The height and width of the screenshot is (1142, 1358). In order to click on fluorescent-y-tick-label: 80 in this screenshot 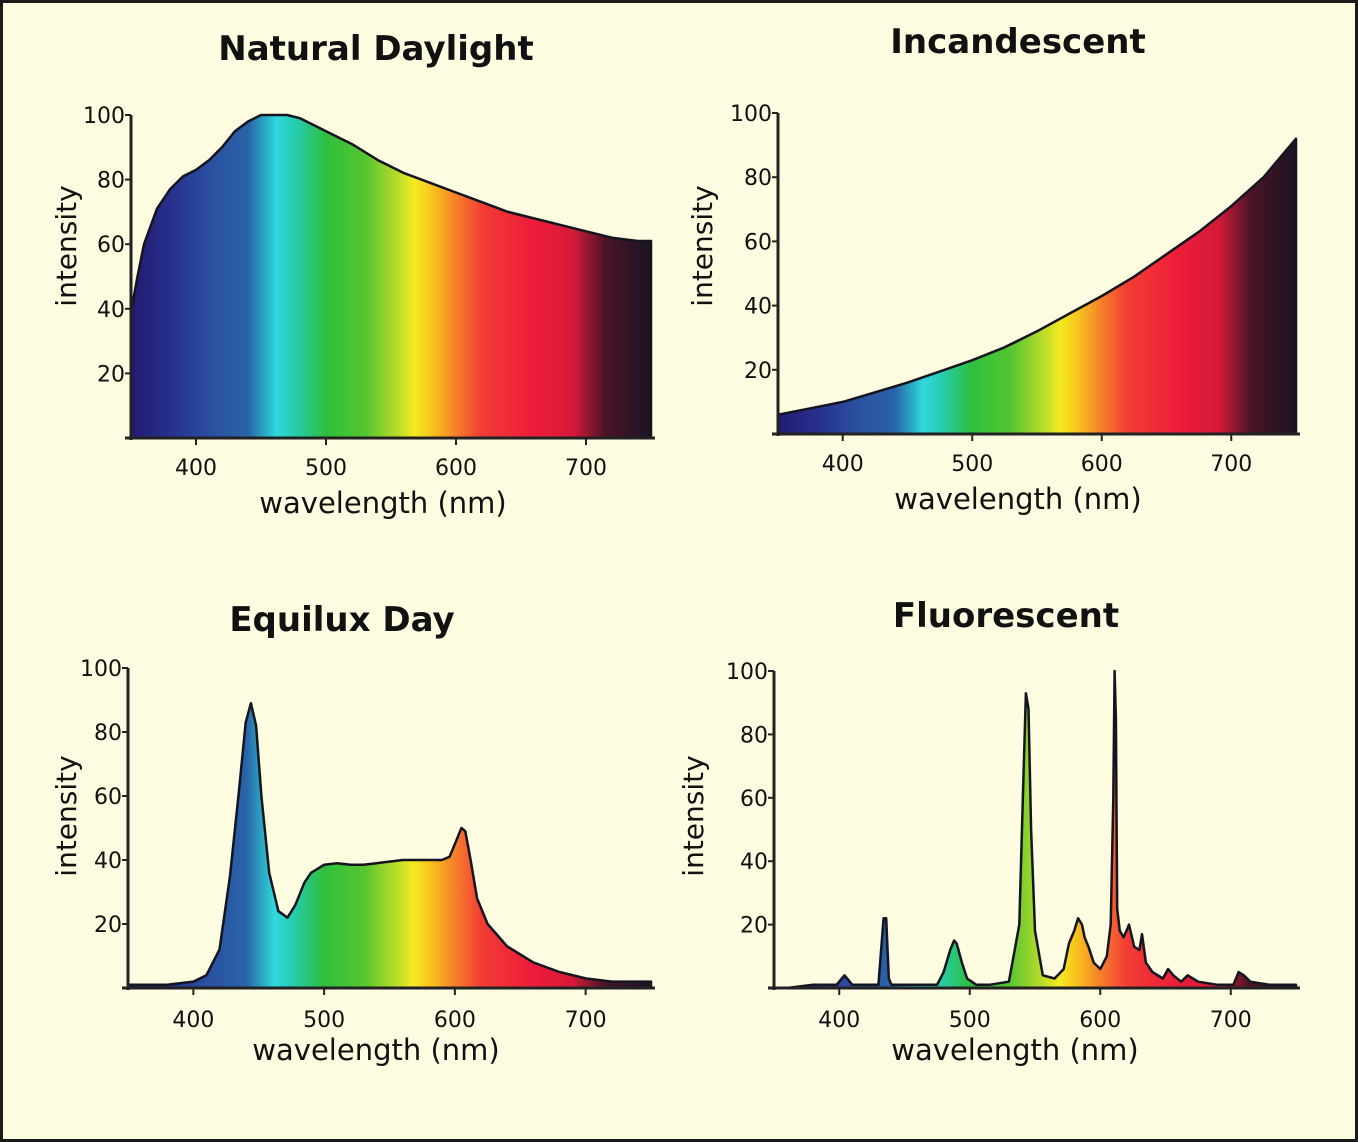, I will do `click(754, 735)`.